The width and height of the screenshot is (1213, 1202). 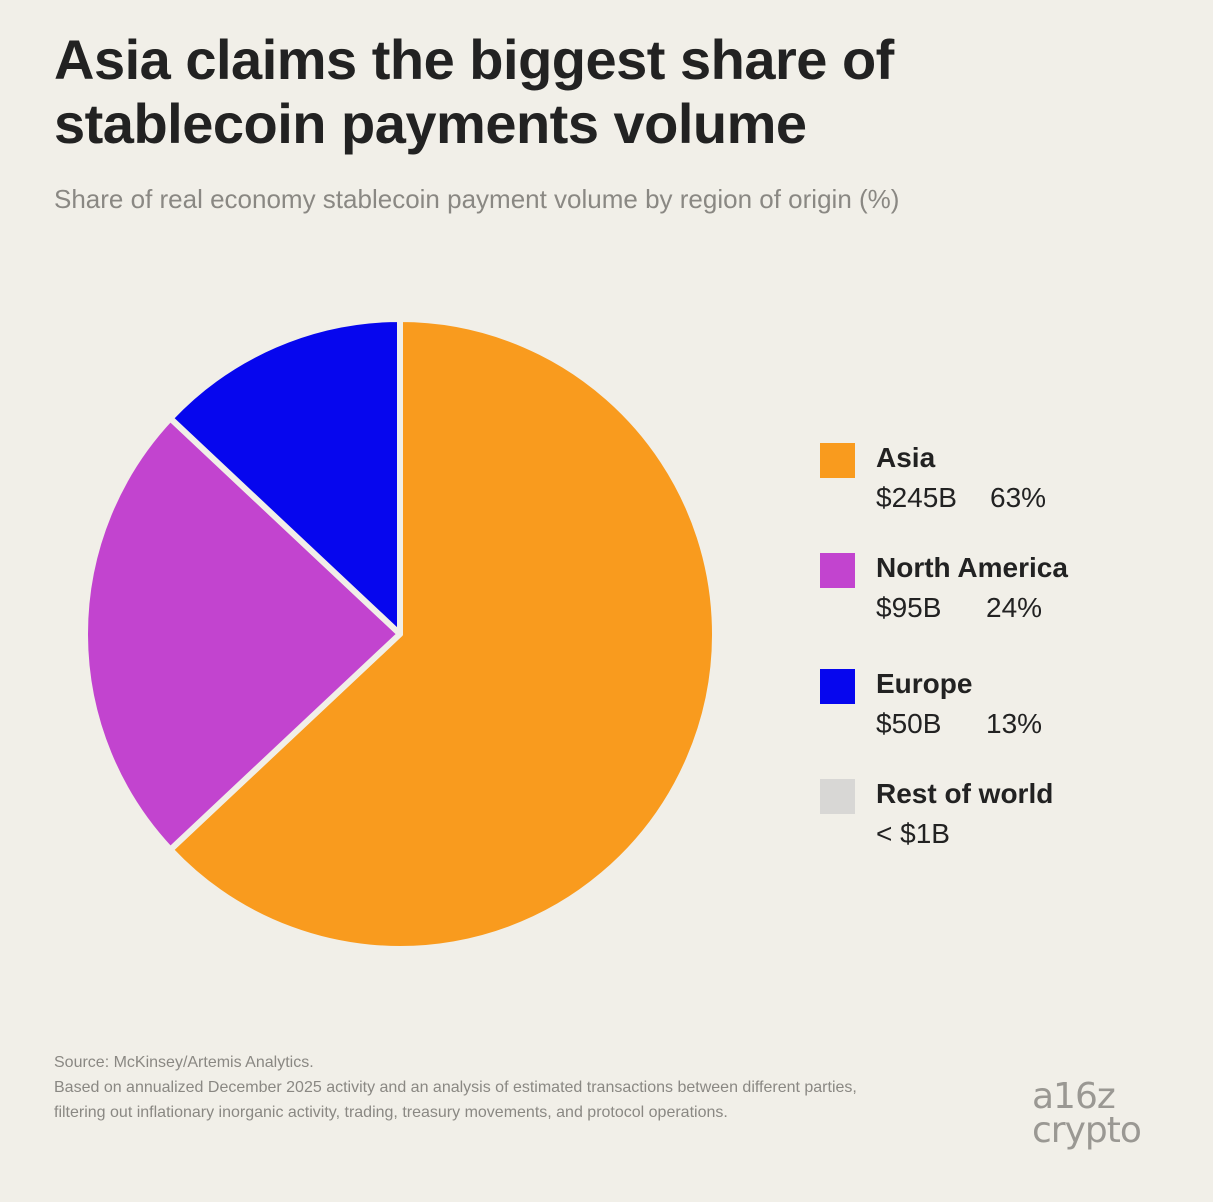 I want to click on a16z-crypto-logo: a16z crypto, so click(x=1107, y=1113).